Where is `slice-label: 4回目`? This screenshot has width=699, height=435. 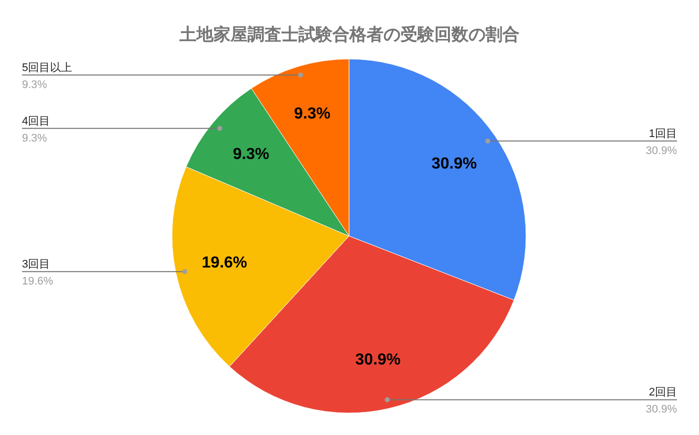
slice-label: 4回目 is located at coordinates (36, 121).